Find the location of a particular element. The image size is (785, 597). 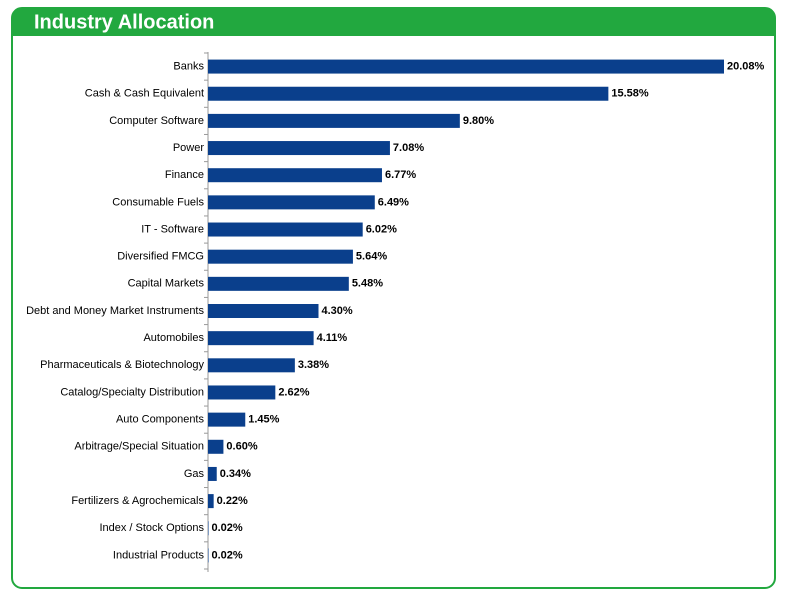

value-label: 4.30% is located at coordinates (336, 311).